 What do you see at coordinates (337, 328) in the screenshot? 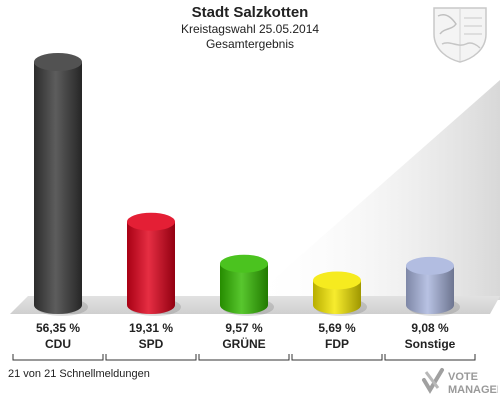
I see `value-label-fdp: 5,69 %` at bounding box center [337, 328].